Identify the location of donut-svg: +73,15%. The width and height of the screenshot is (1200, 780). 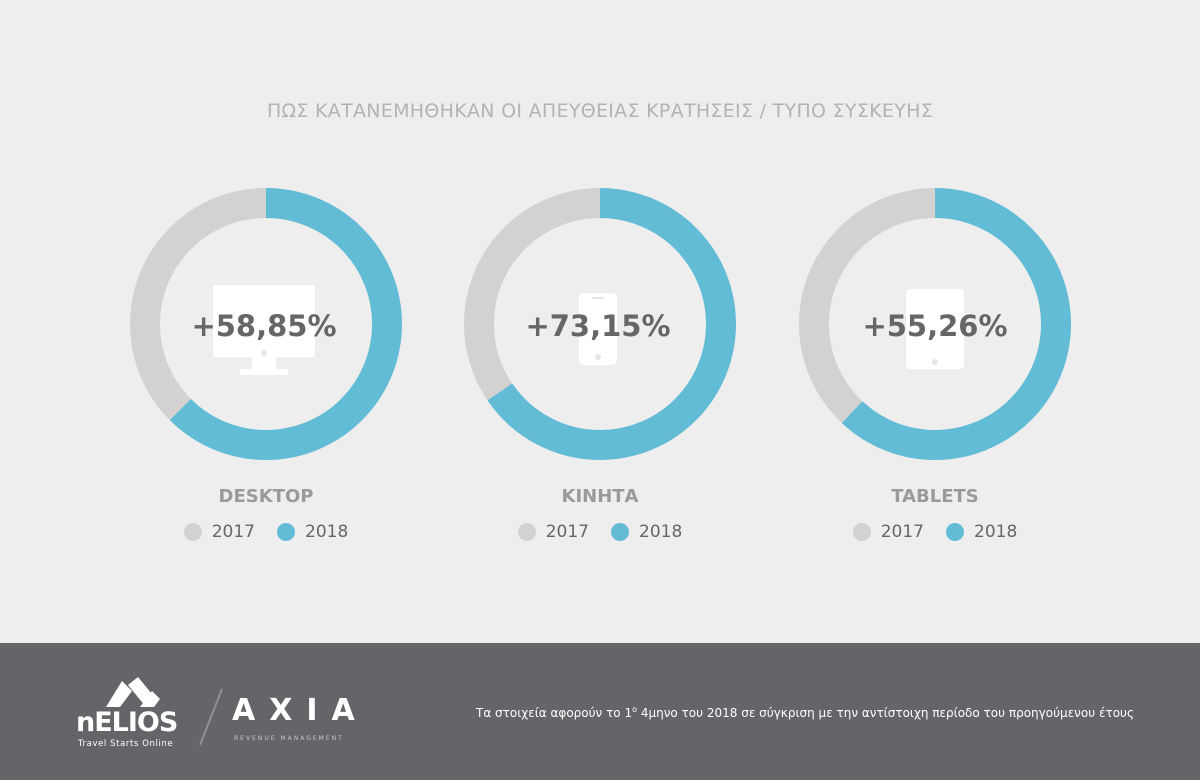
(600, 324).